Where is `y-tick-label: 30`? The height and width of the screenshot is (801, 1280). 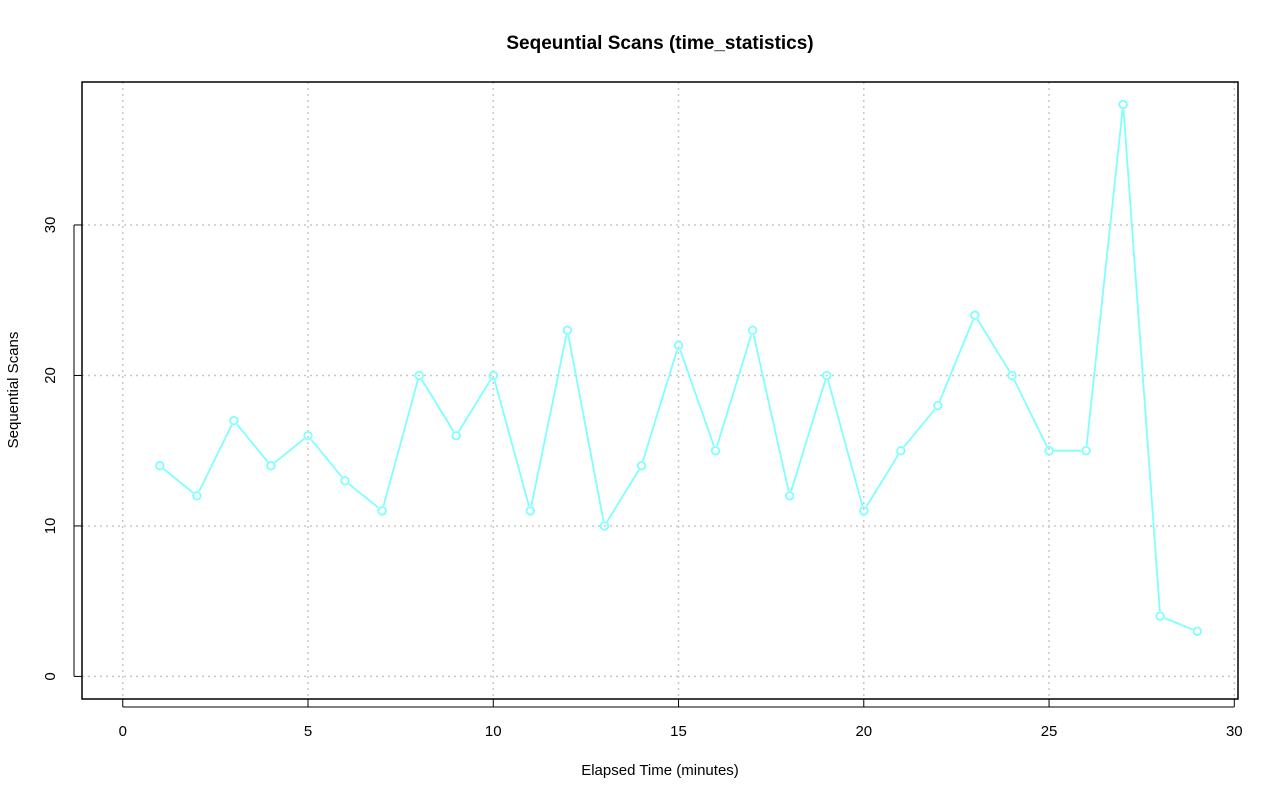 y-tick-label: 30 is located at coordinates (50, 225).